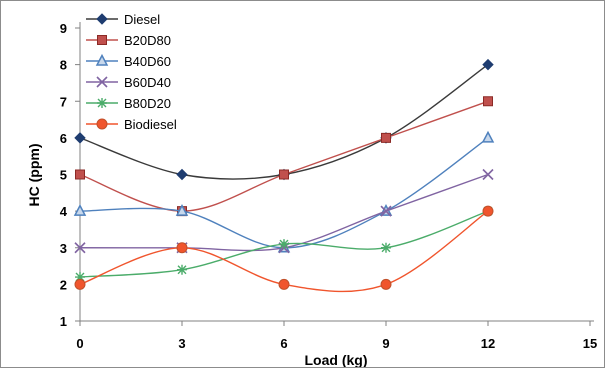 This screenshot has width=605, height=368. I want to click on y-tick-label: 4, so click(64, 211).